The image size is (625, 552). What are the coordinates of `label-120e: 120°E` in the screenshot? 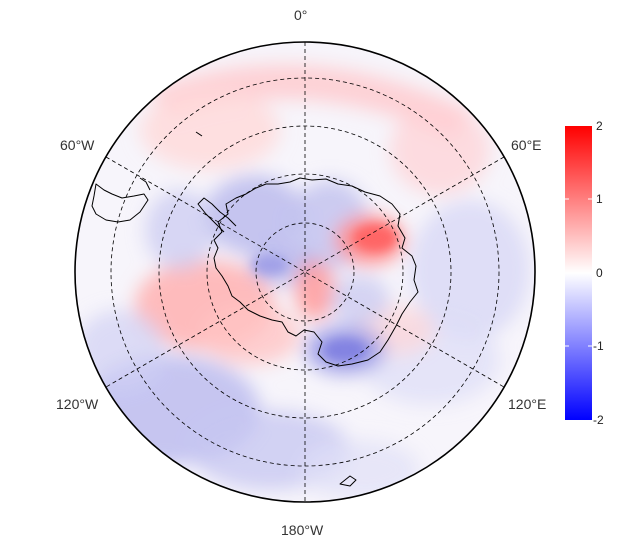 It's located at (527, 404).